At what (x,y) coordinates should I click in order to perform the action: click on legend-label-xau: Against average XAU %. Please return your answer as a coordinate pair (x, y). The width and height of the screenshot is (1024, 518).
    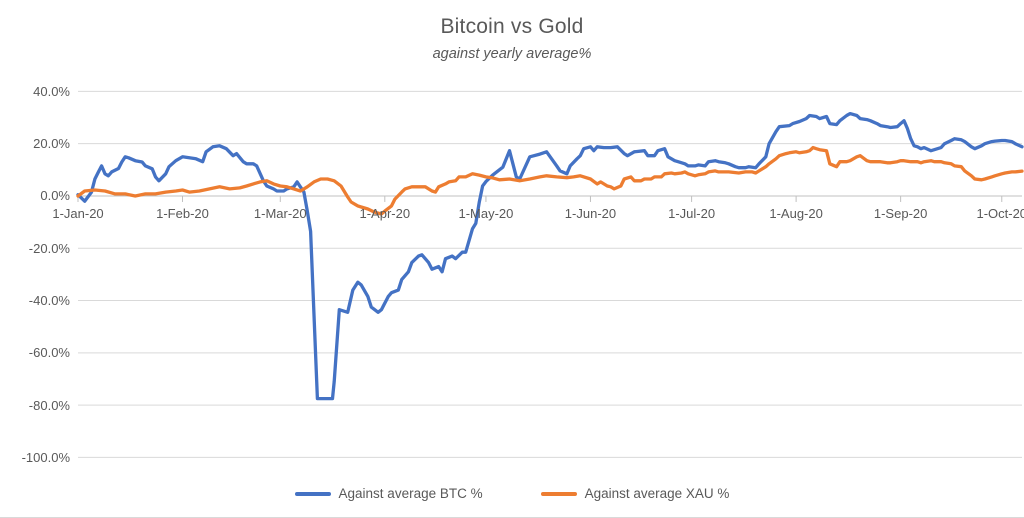
    Looking at the image, I should click on (657, 493).